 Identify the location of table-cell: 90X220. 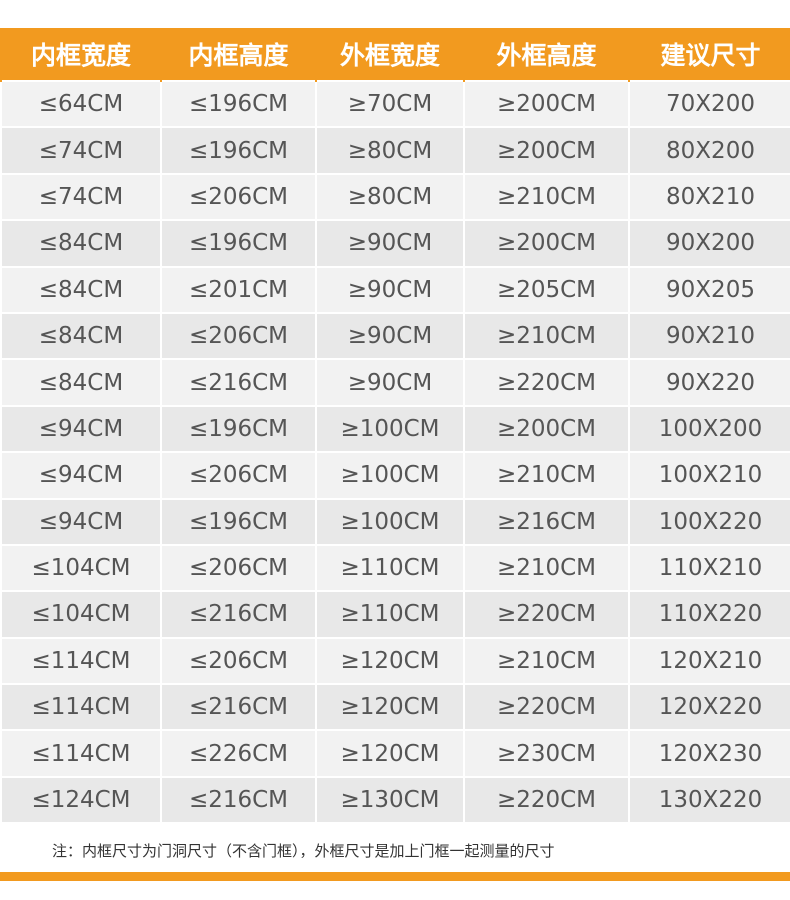
(709, 382).